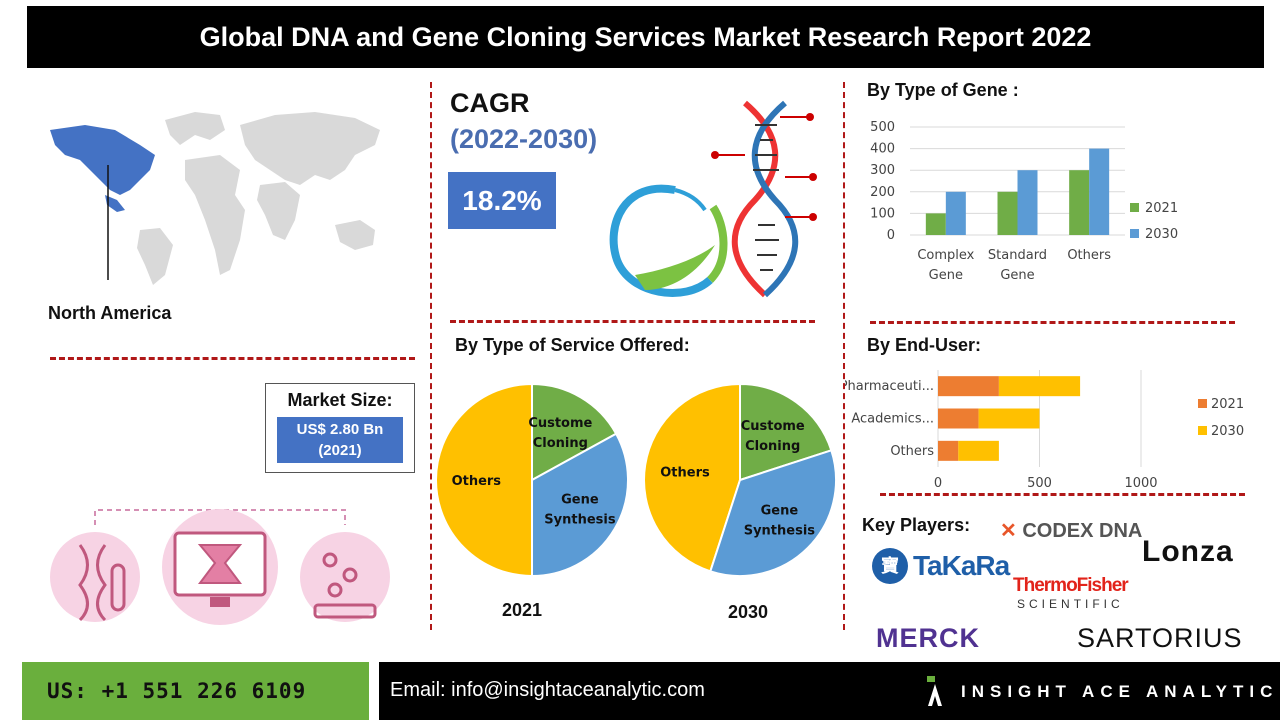 The width and height of the screenshot is (1280, 720). What do you see at coordinates (912, 451) in the screenshot?
I see `y-tick-label: Others` at bounding box center [912, 451].